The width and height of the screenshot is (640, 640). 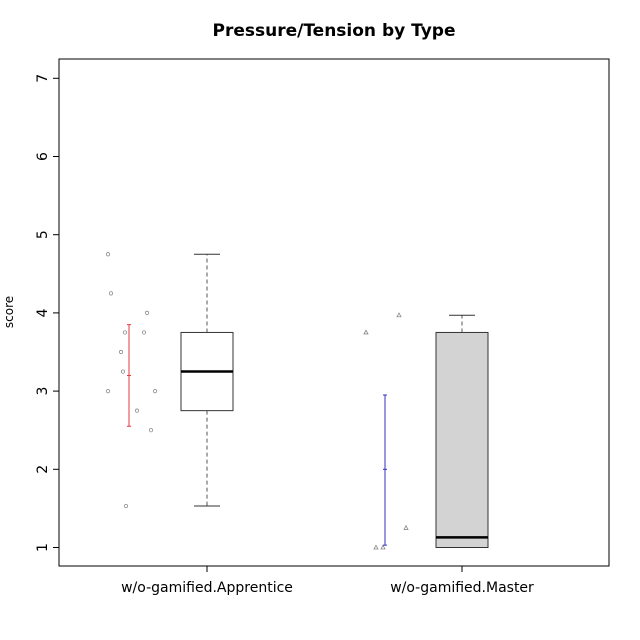 What do you see at coordinates (334, 31) in the screenshot?
I see `chart-title: Pressure/Tension by Type` at bounding box center [334, 31].